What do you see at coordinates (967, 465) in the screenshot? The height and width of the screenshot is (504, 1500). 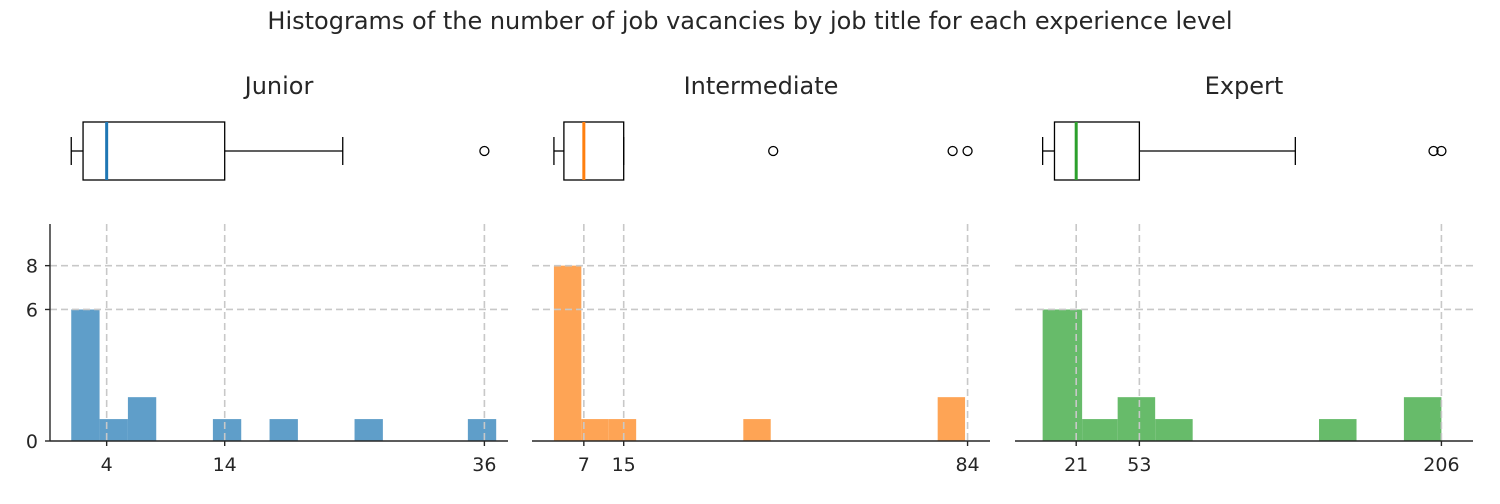 I see `x-tick-label: 84` at bounding box center [967, 465].